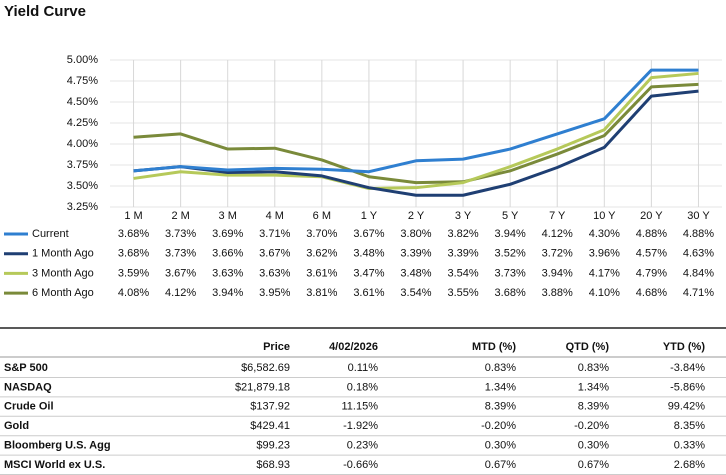 The height and width of the screenshot is (475, 726). Describe the element at coordinates (604, 293) in the screenshot. I see `data-label: 4.10%` at that location.